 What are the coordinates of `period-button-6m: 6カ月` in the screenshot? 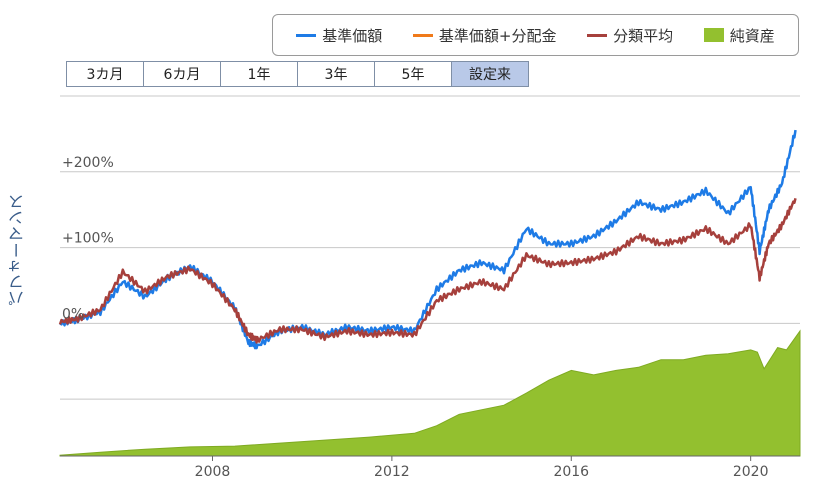 It's located at (182, 74).